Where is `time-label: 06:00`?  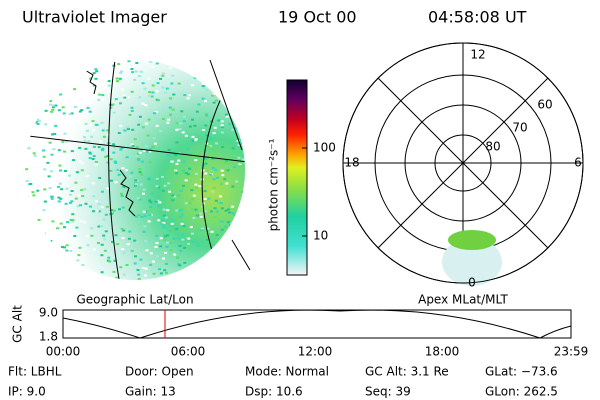
time-label: 06:00 is located at coordinates (188, 352).